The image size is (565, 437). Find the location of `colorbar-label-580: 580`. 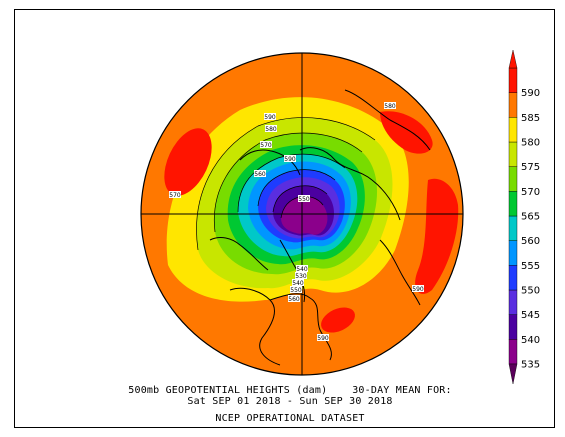

colorbar-label-580: 580 is located at coordinates (530, 143).